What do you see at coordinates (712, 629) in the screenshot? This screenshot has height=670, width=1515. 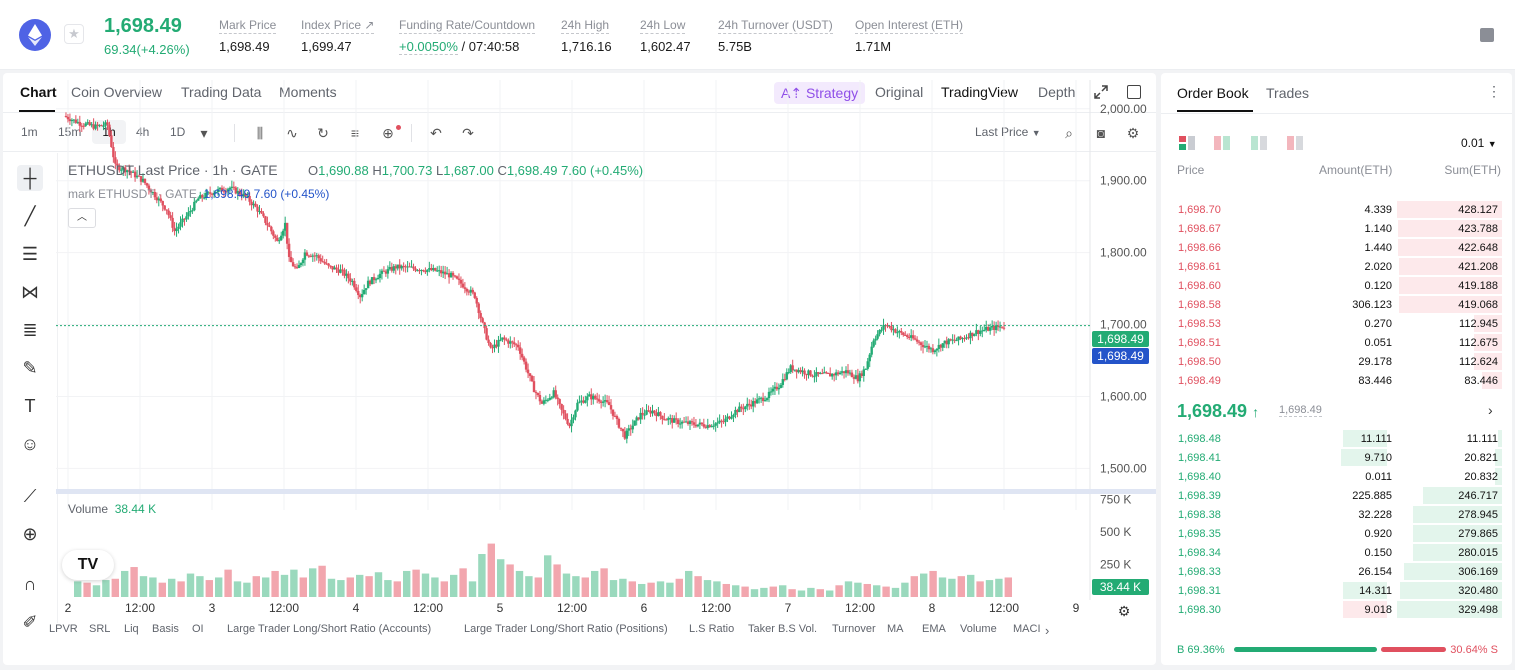 I see `indicator-l-s-ratio: L.S Ratio` at bounding box center [712, 629].